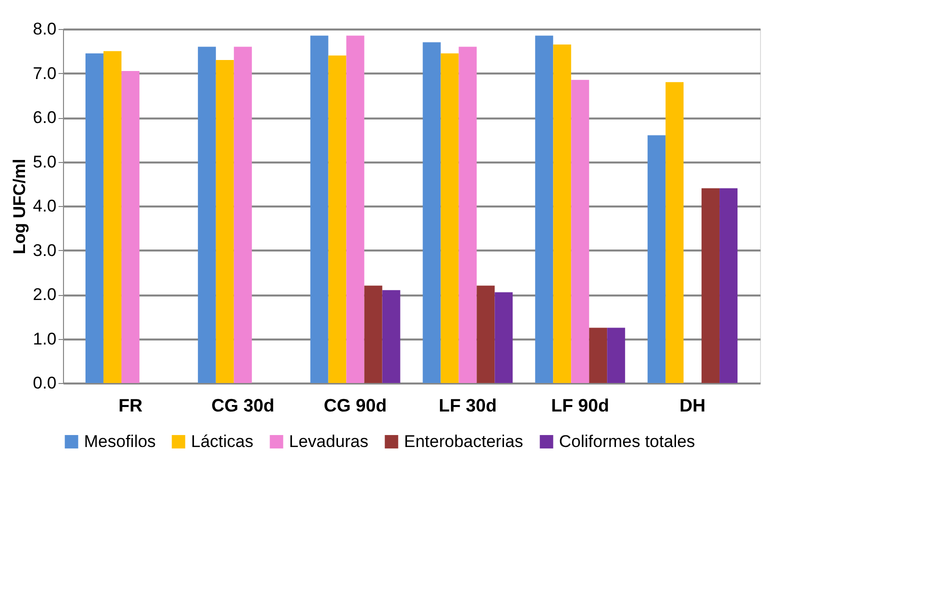  I want to click on y-tick-label: 7.0, so click(44, 73).